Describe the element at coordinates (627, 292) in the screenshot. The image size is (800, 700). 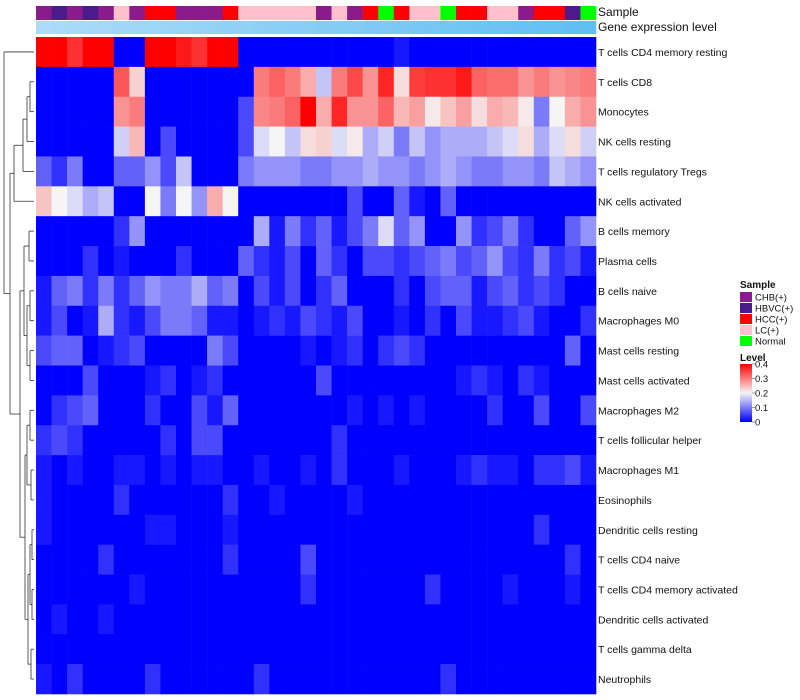
I see `row-label: B cells naive` at that location.